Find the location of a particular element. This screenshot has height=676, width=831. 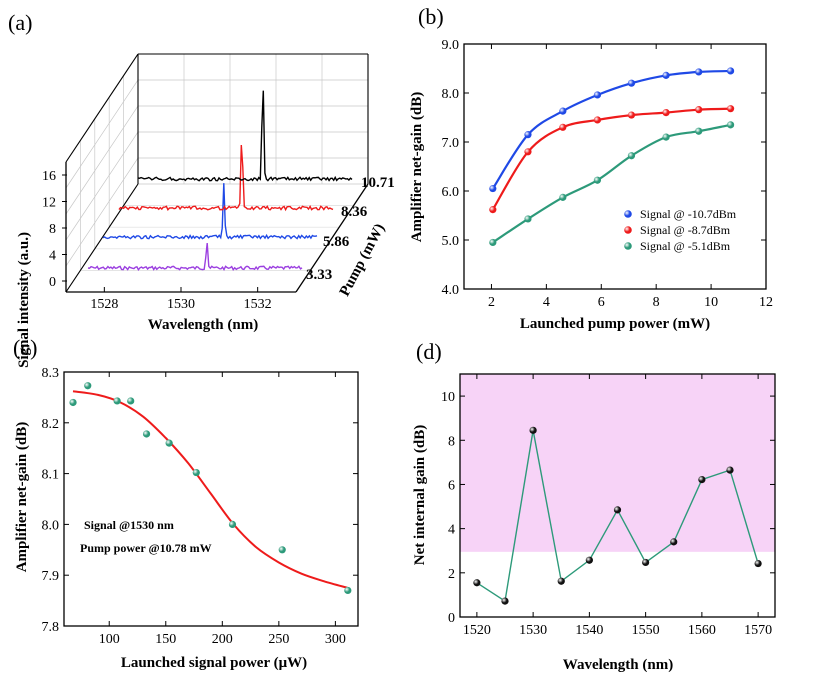

panel-c-annotation-signal: Signal @1530 nm is located at coordinates (129, 525).